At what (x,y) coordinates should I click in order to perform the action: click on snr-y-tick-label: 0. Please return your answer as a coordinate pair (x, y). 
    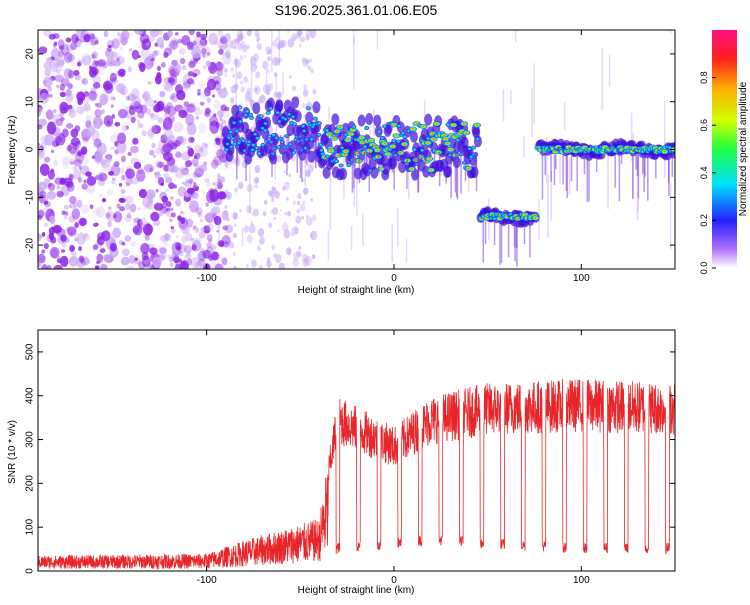
    Looking at the image, I should click on (30, 571).